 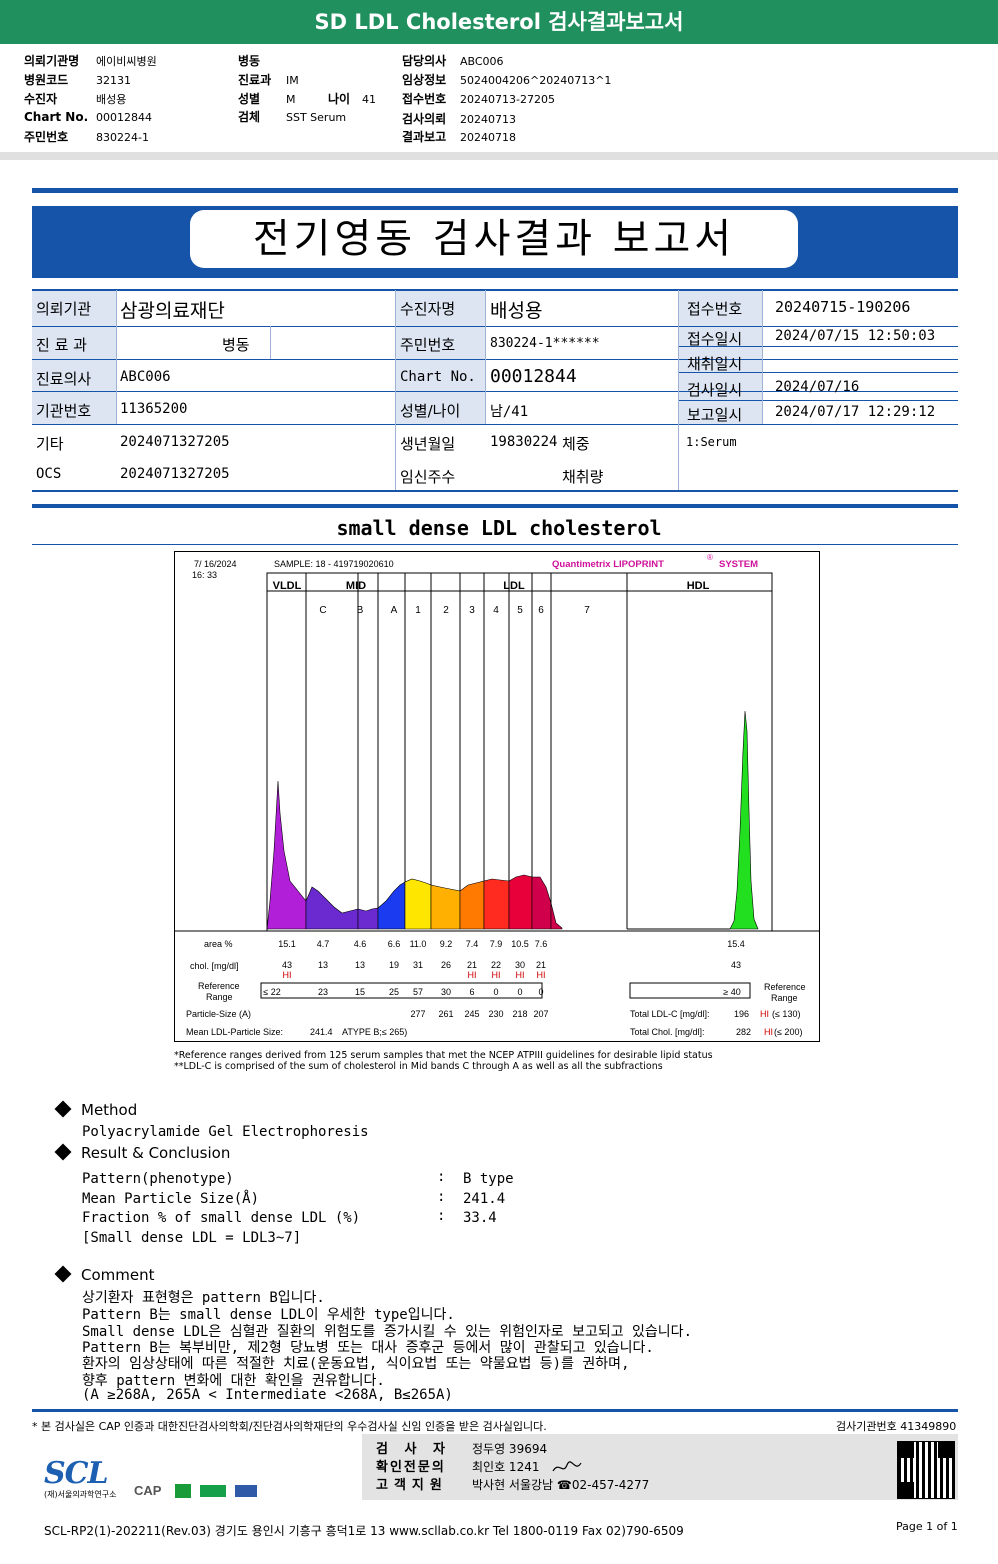 I want to click on signature-image, so click(x=567, y=1465).